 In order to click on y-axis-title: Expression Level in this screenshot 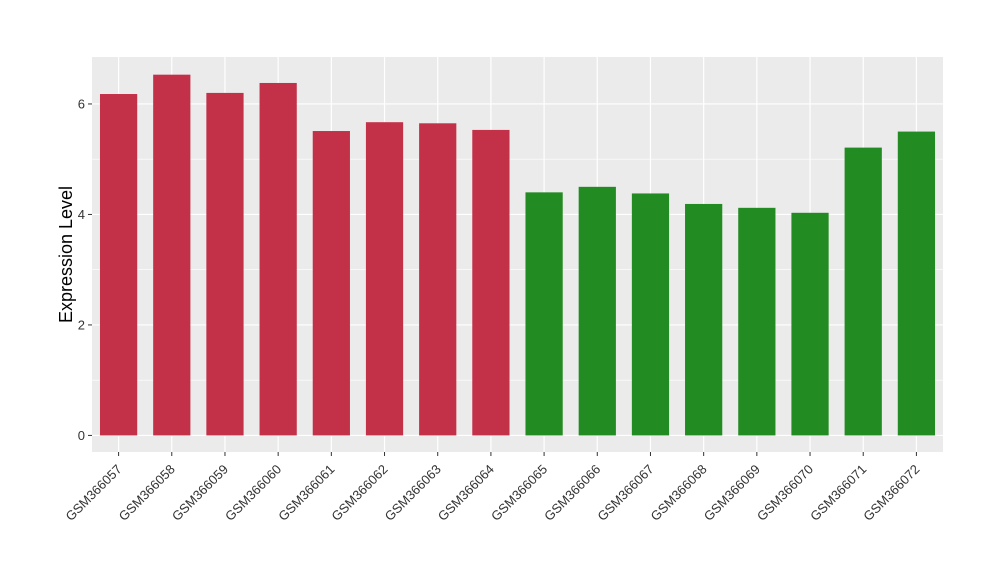, I will do `click(66, 254)`.